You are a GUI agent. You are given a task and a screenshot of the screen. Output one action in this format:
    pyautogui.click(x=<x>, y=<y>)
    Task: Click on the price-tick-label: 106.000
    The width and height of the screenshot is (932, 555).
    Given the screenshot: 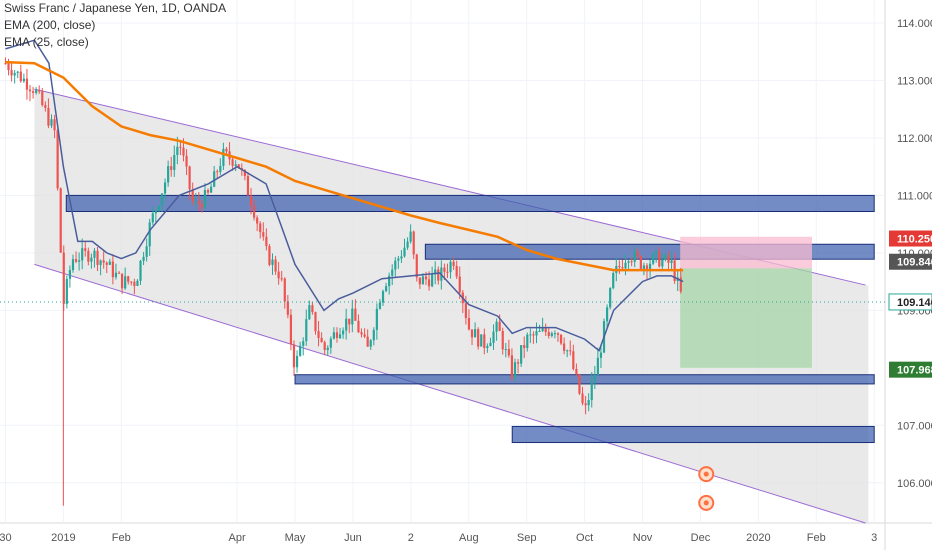 What is the action you would take?
    pyautogui.click(x=914, y=484)
    